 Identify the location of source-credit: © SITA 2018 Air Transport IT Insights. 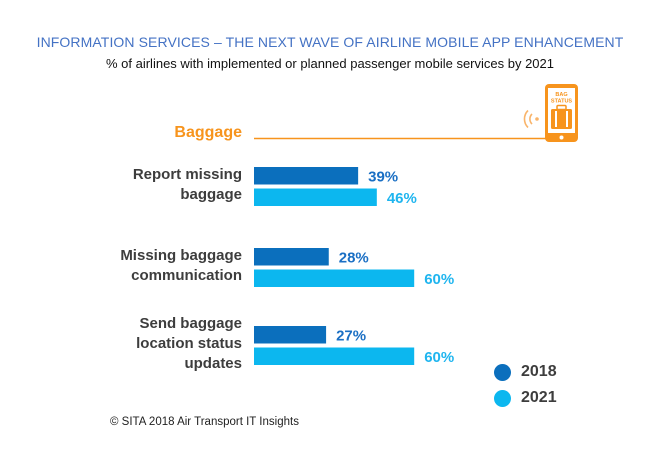
(204, 422).